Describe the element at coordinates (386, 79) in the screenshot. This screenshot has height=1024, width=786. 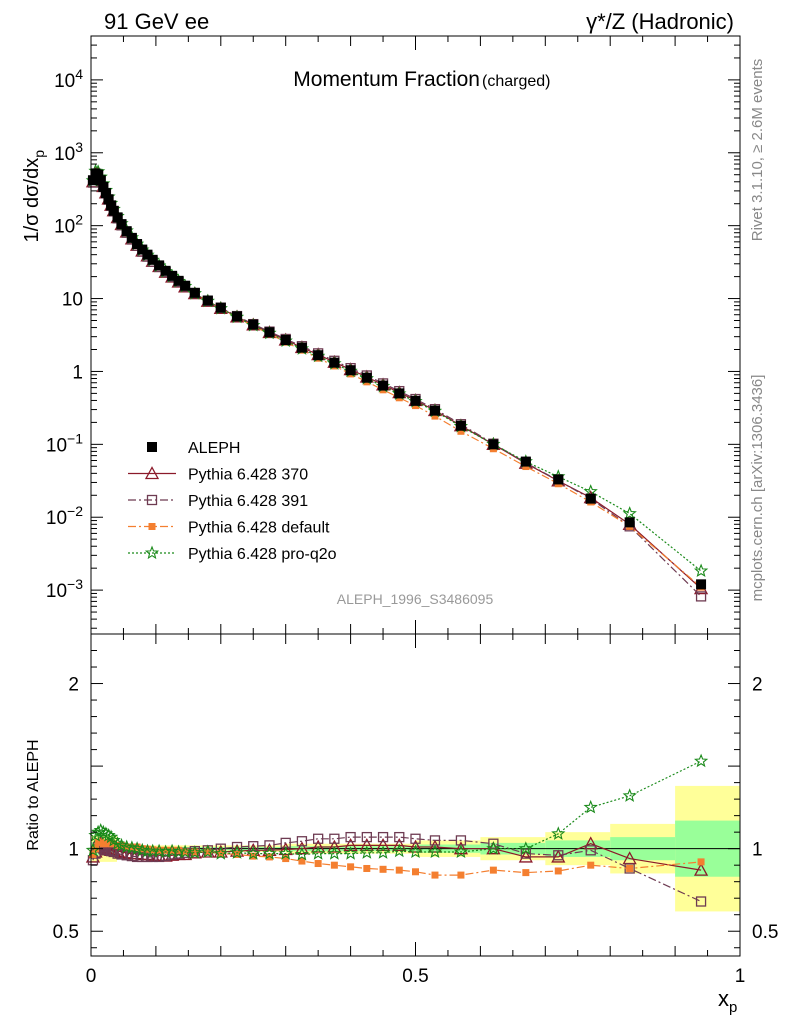
I see `main-title: Momentum Fraction` at that location.